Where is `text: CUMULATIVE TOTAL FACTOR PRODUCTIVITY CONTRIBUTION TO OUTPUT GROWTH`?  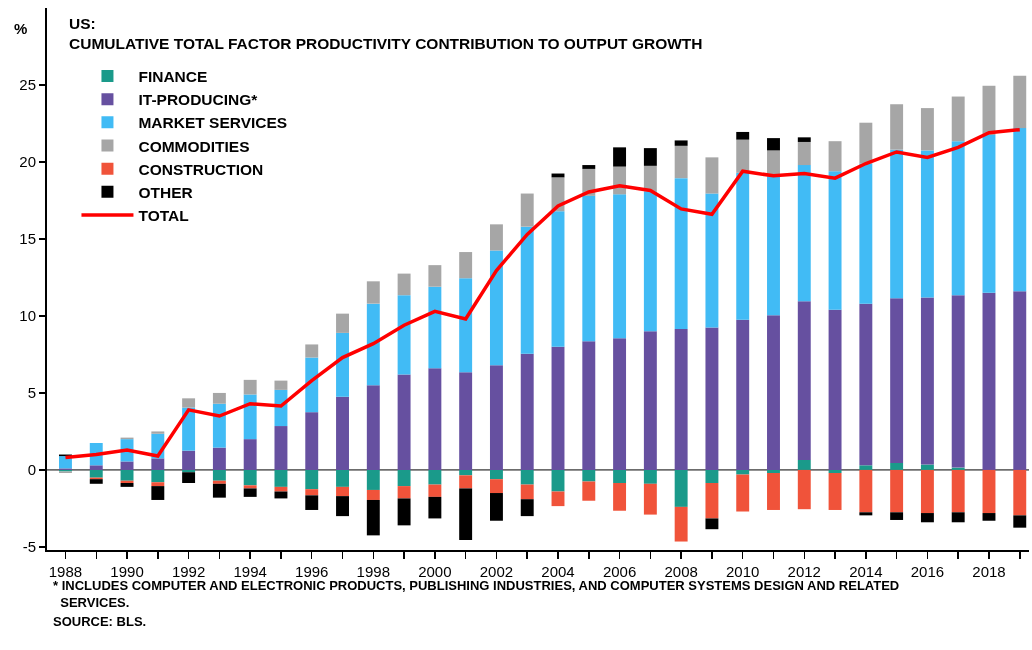 text: CUMULATIVE TOTAL FACTOR PRODUCTIVITY CONTRIBUTION TO OUTPUT GROWTH is located at coordinates (386, 44).